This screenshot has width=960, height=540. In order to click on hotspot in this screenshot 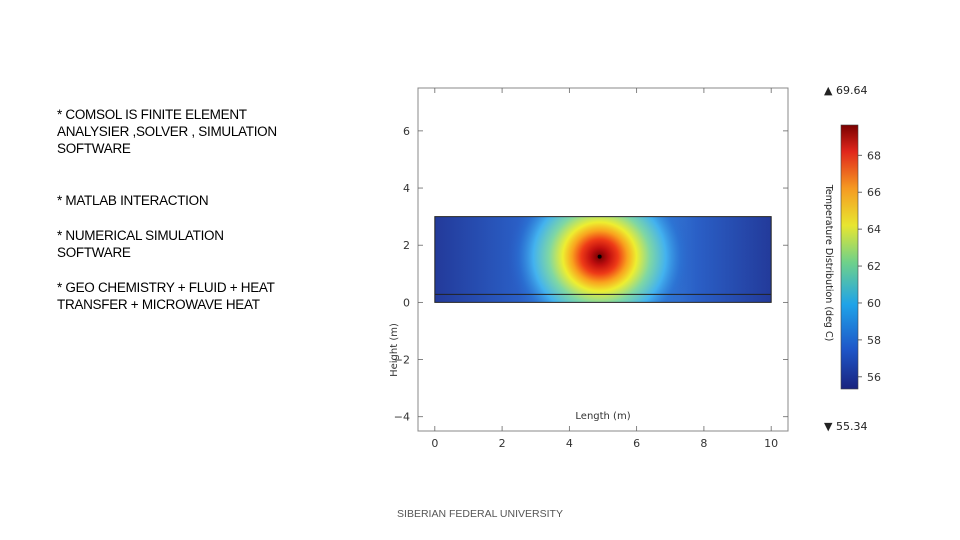, I will do `click(599, 259)`.